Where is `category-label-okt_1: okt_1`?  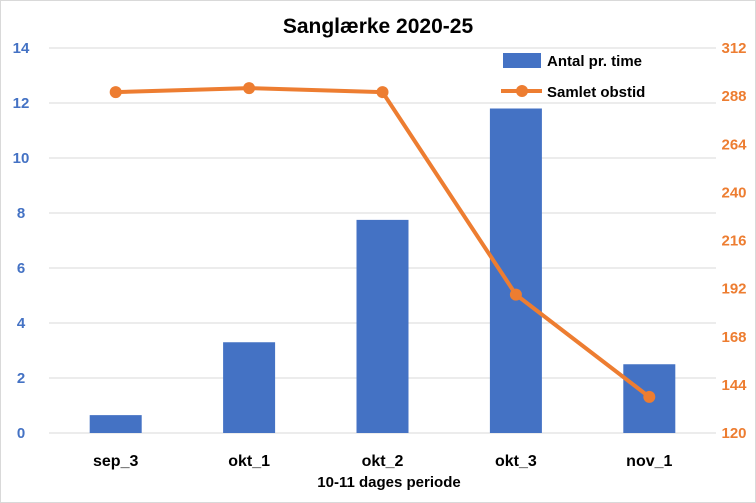
category-label-okt_1: okt_1 is located at coordinates (249, 461).